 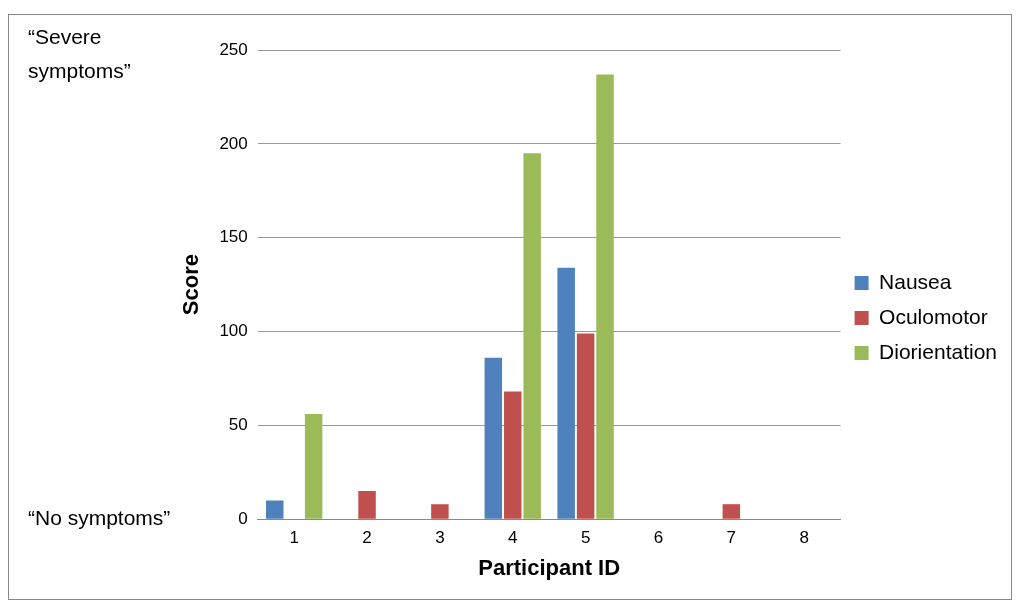 I want to click on x-tick-label: 2, so click(x=367, y=538).